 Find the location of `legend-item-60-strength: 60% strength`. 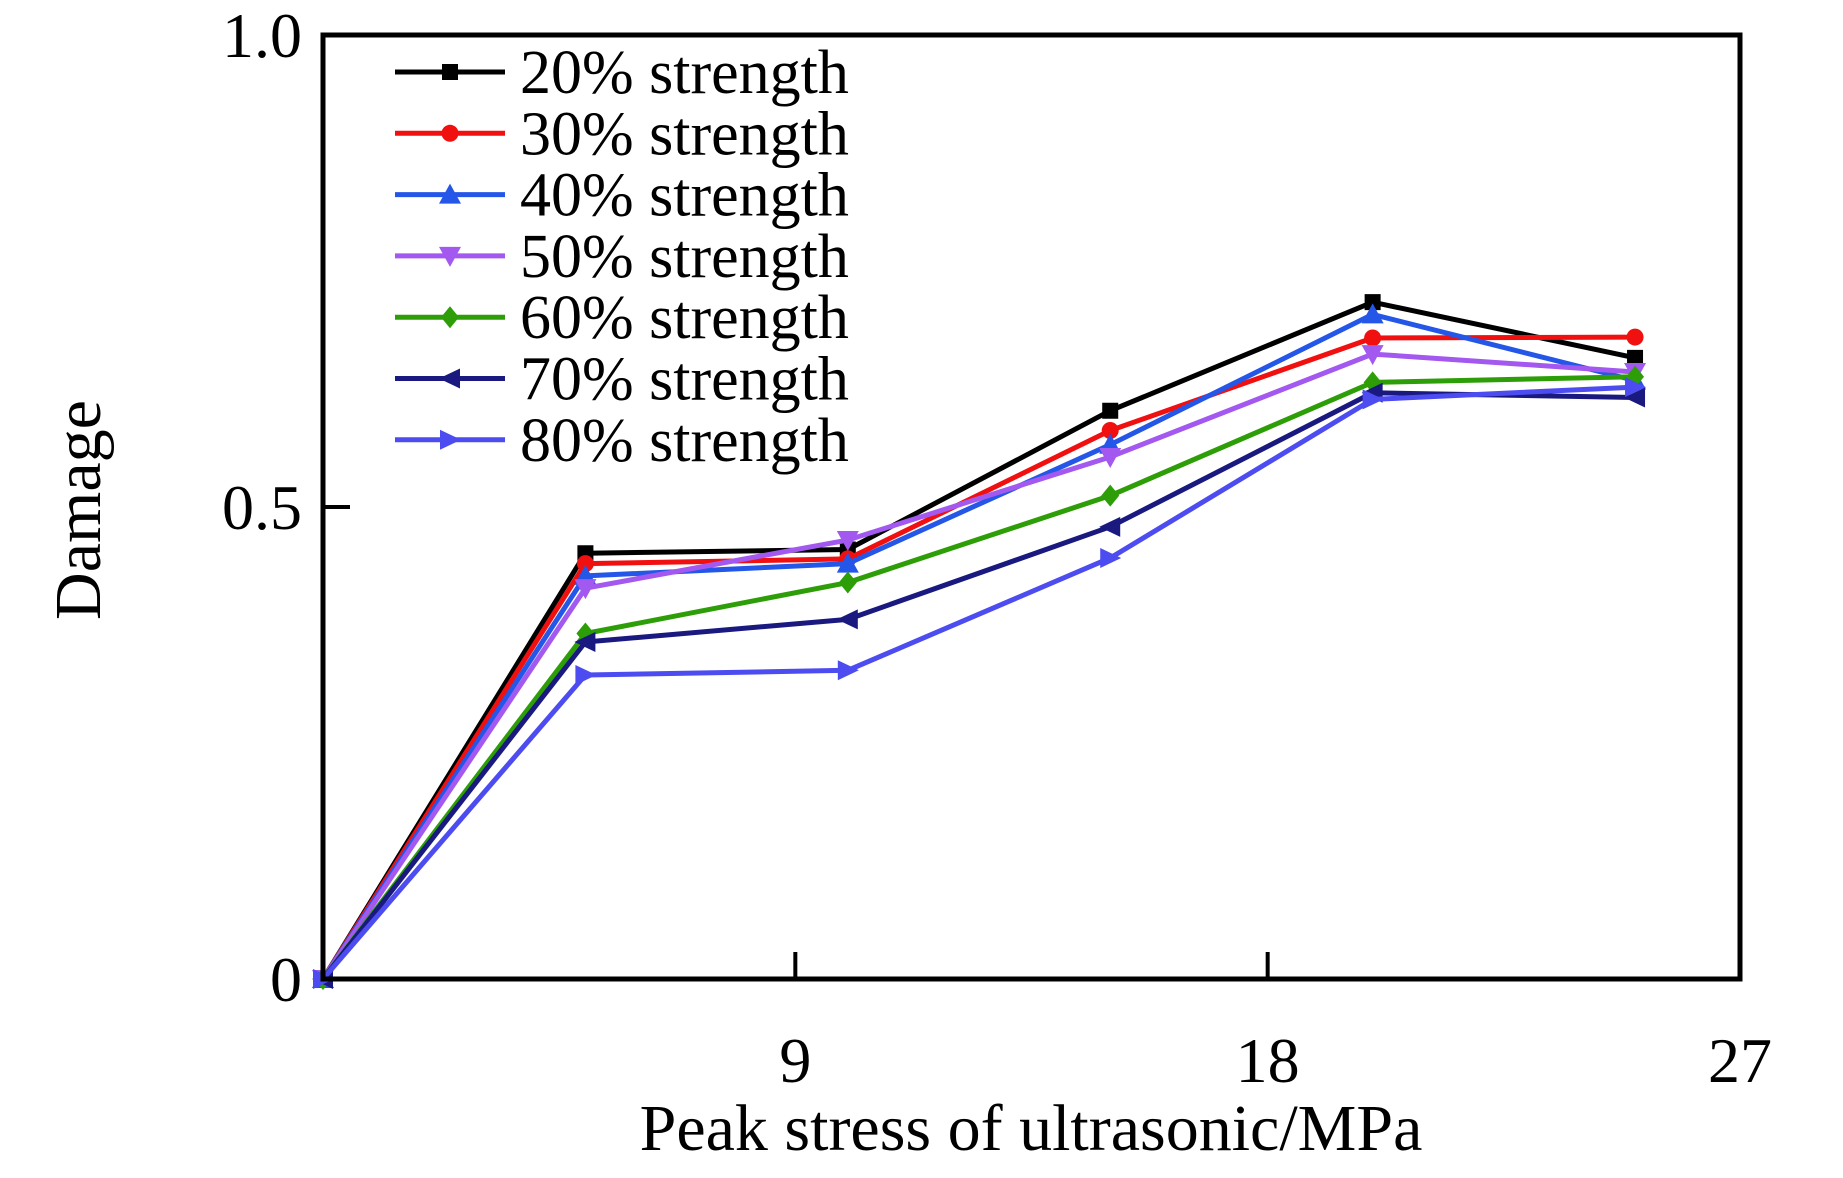

legend-item-60-strength: 60% strength is located at coordinates (622, 318).